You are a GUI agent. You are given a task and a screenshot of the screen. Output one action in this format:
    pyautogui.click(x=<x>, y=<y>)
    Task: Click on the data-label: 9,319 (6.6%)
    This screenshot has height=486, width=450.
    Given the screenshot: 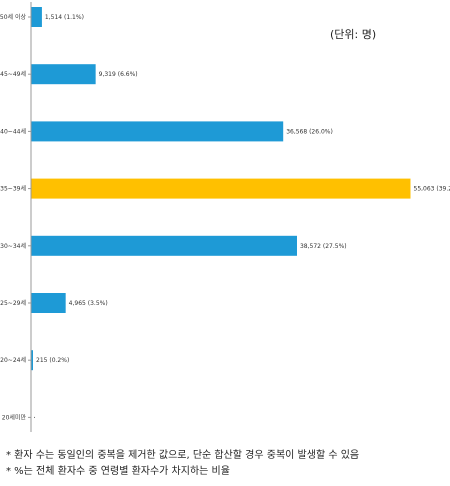 What is the action you would take?
    pyautogui.click(x=118, y=74)
    